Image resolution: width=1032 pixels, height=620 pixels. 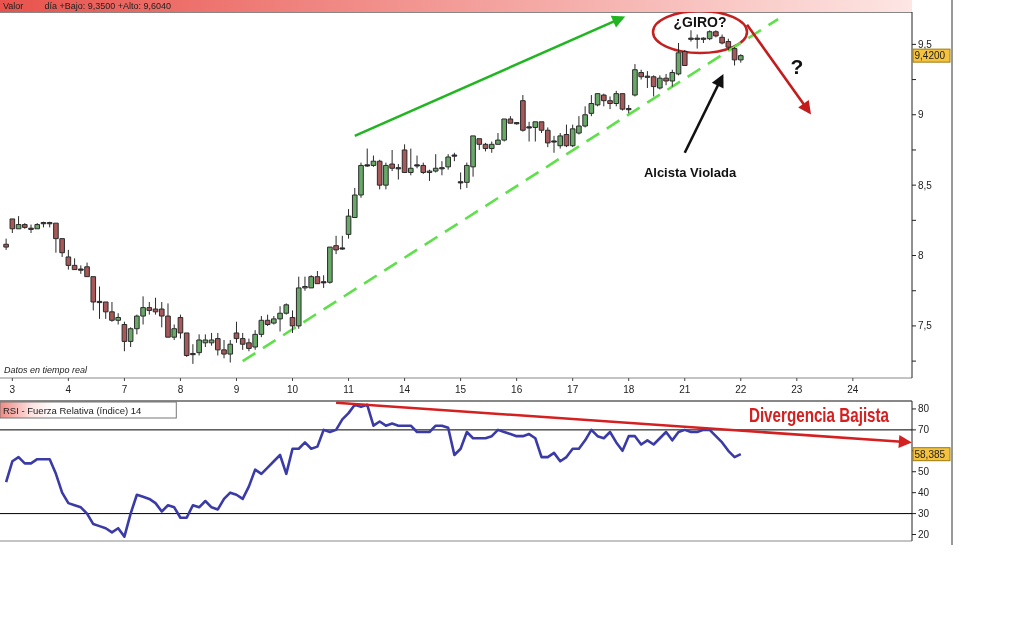 I want to click on x-tick-label: 21, so click(x=685, y=389).